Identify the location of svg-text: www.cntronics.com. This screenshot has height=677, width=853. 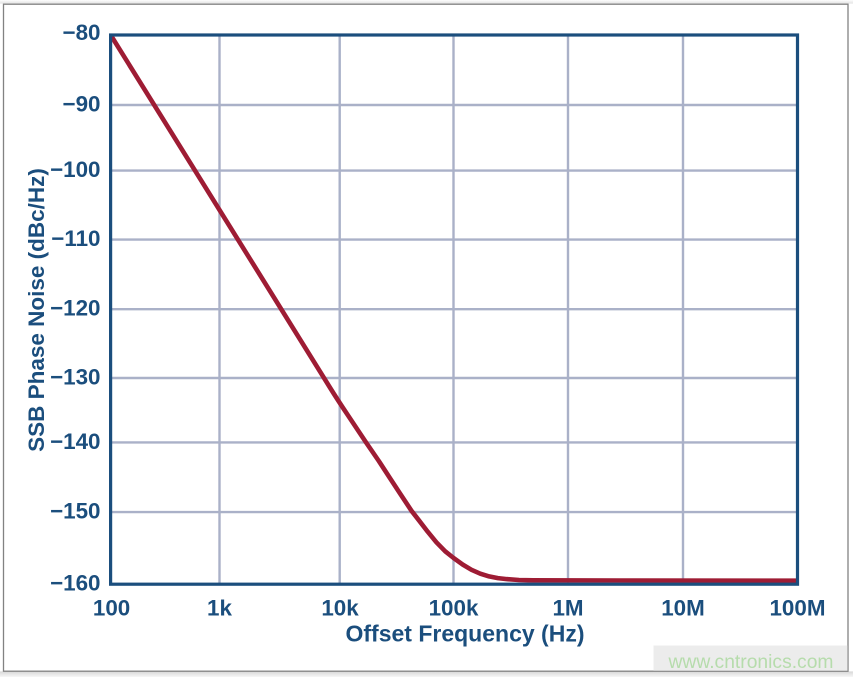
(750, 662).